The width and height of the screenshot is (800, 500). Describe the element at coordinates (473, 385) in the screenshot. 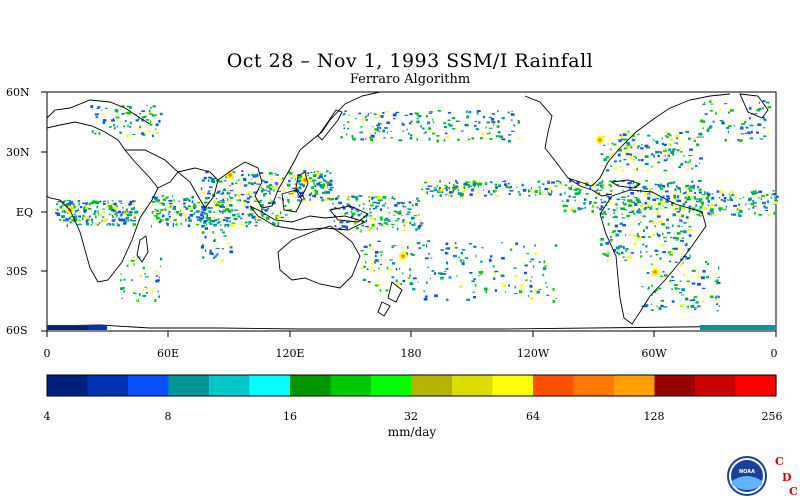

I see `colorbar-swatch` at that location.